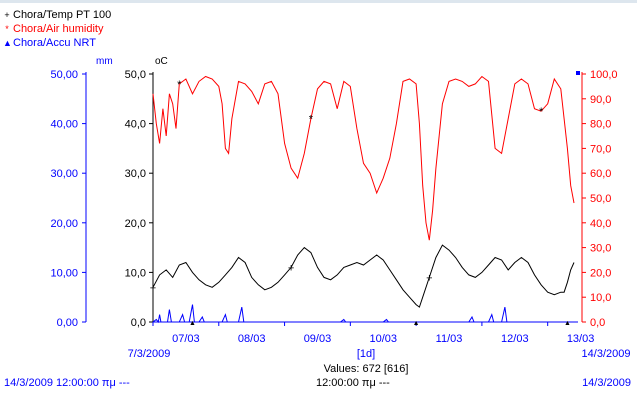 The height and width of the screenshot is (394, 637). What do you see at coordinates (64, 224) in the screenshot?
I see `rain-axis-tick-label: 20,00` at bounding box center [64, 224].